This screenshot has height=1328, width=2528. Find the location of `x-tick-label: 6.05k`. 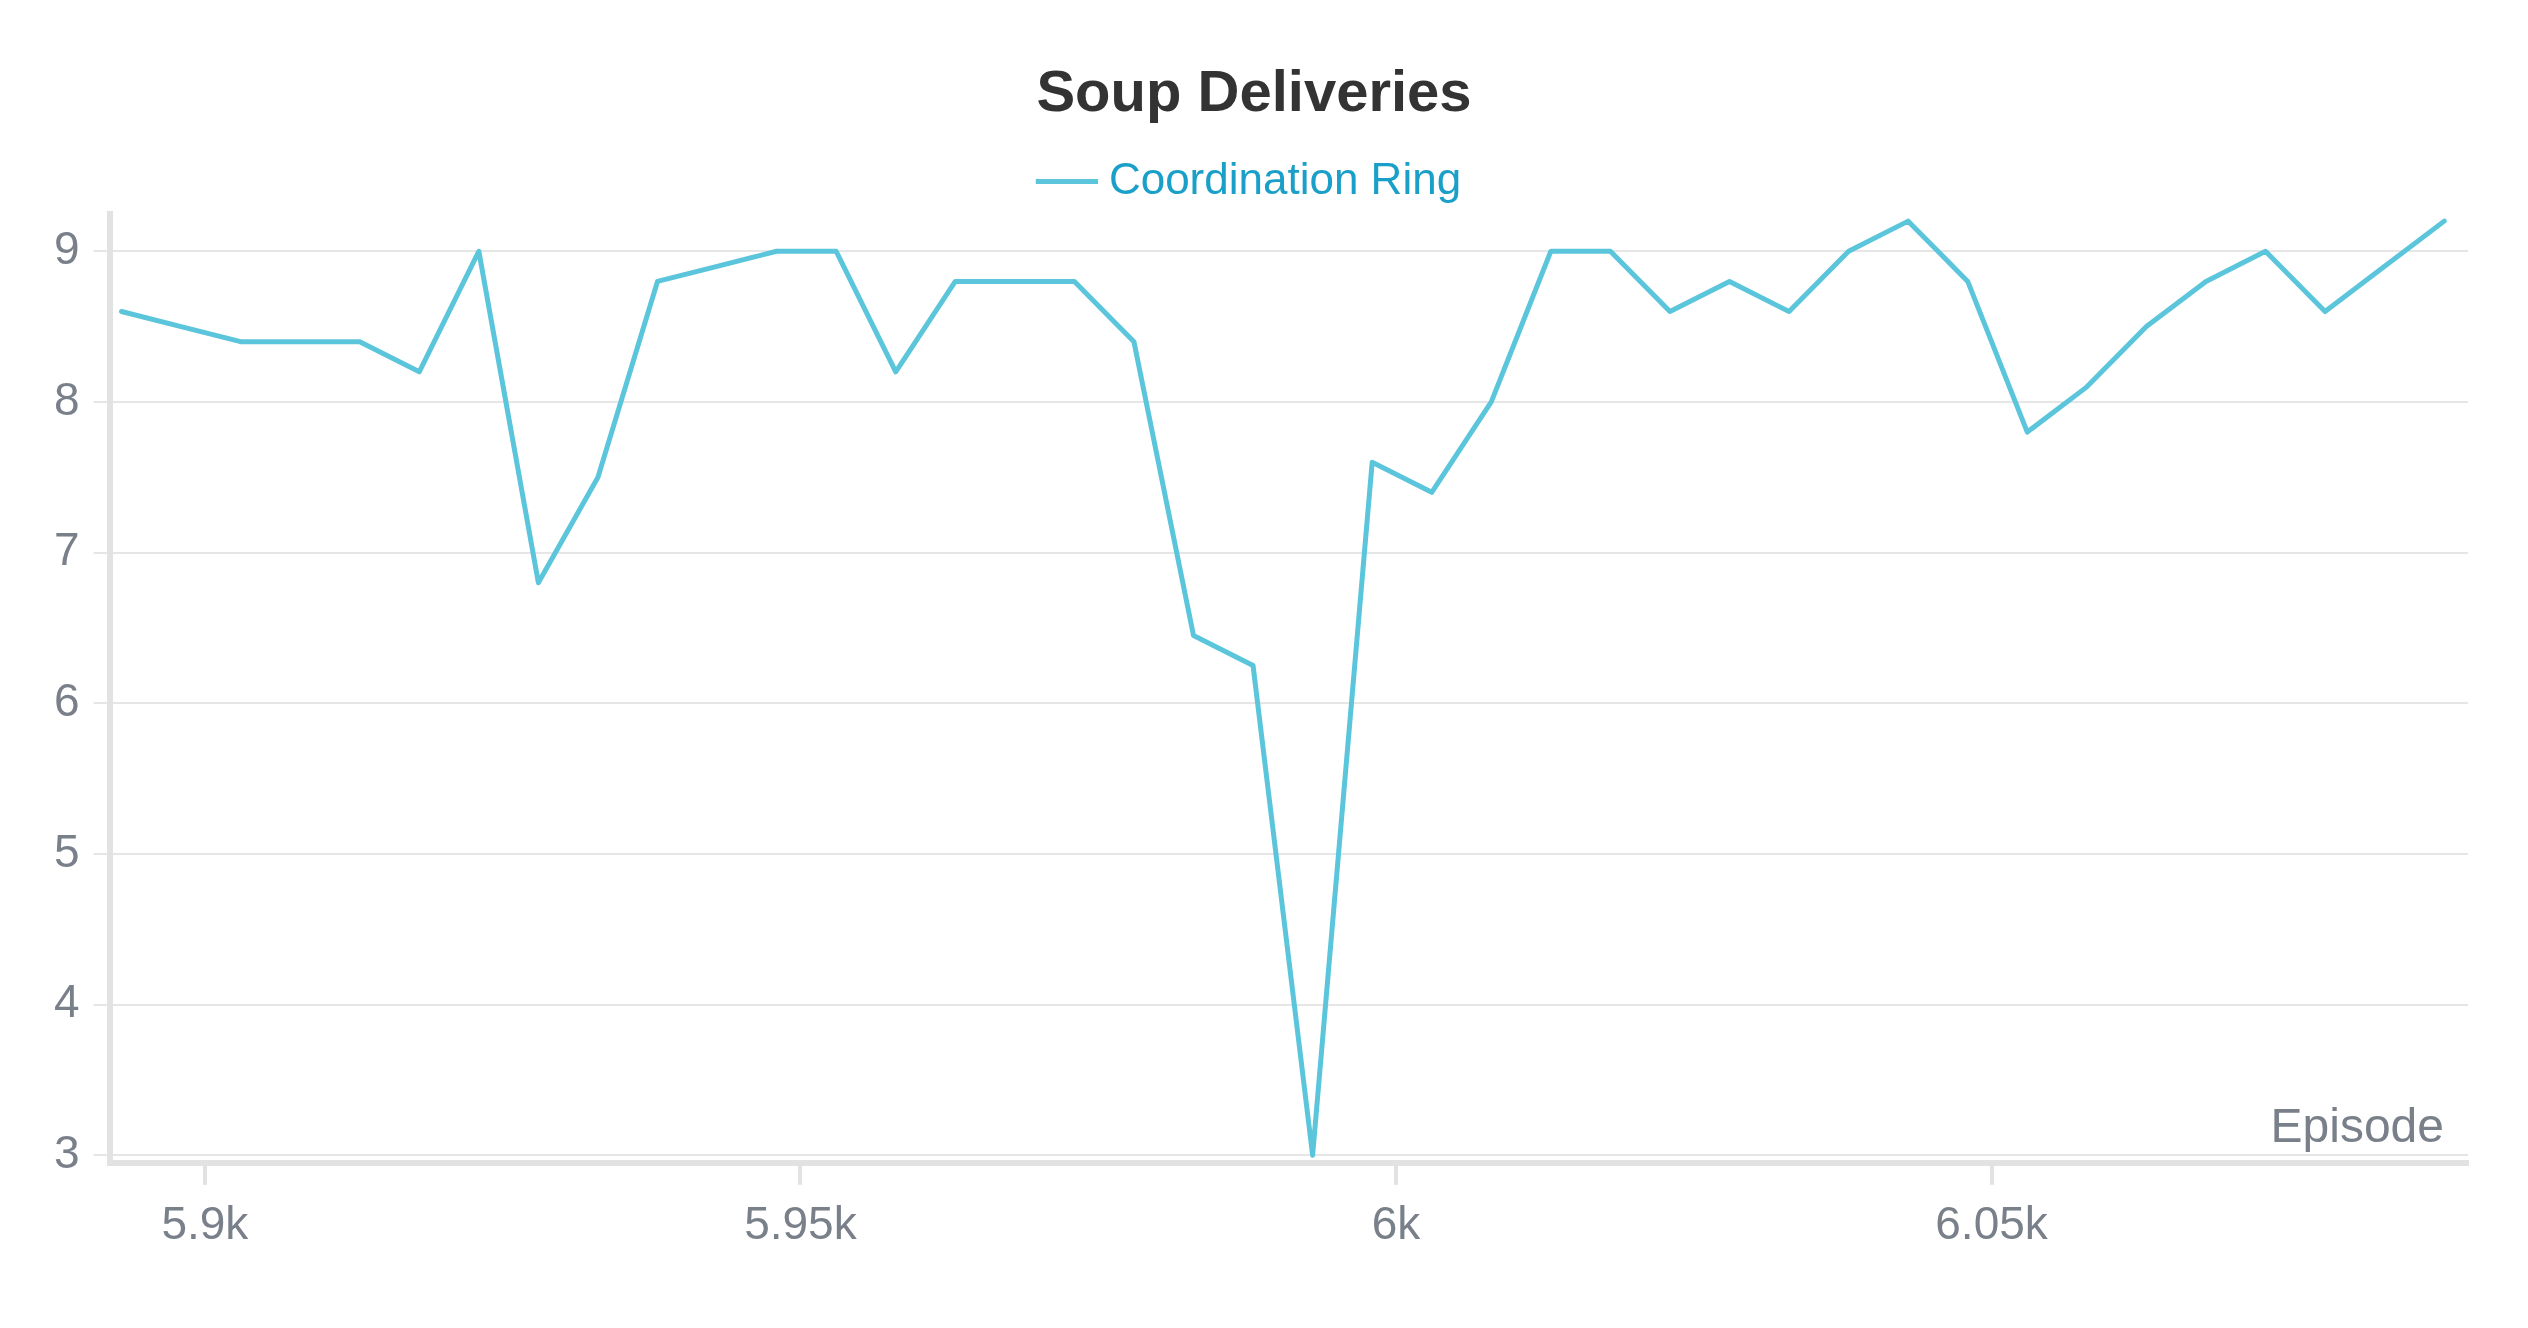

x-tick-label: 6.05k is located at coordinates (1992, 1223).